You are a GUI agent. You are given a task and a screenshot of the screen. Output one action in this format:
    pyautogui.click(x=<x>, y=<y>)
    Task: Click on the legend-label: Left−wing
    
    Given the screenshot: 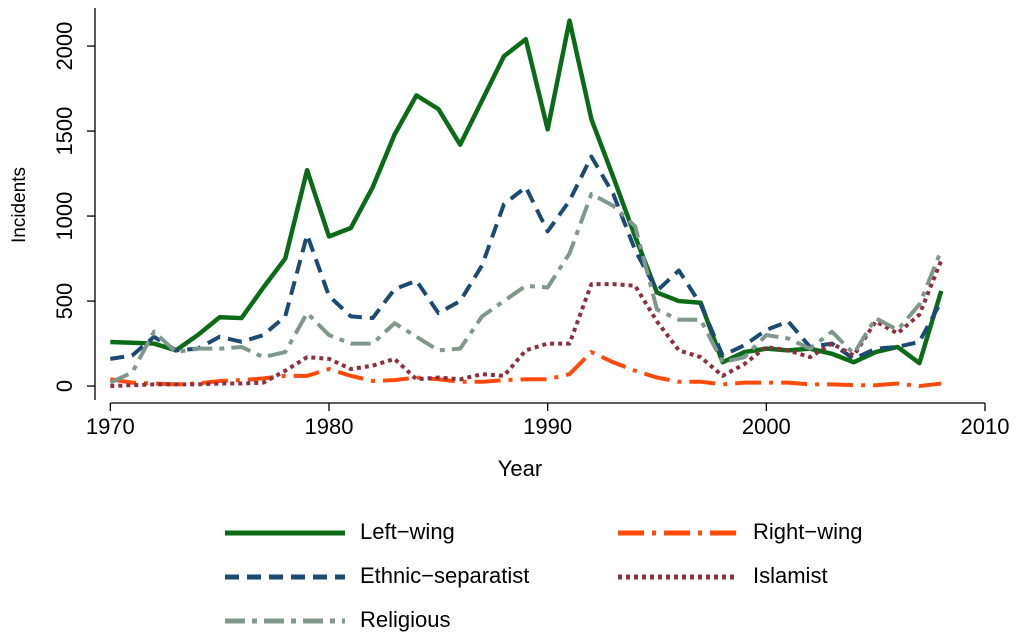 What is the action you would take?
    pyautogui.click(x=407, y=531)
    